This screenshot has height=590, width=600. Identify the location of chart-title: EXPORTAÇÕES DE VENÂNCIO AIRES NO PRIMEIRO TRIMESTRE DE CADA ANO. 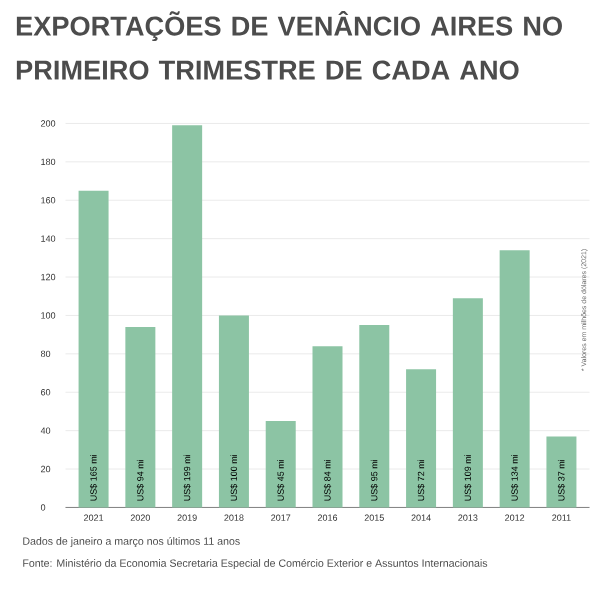
(289, 45).